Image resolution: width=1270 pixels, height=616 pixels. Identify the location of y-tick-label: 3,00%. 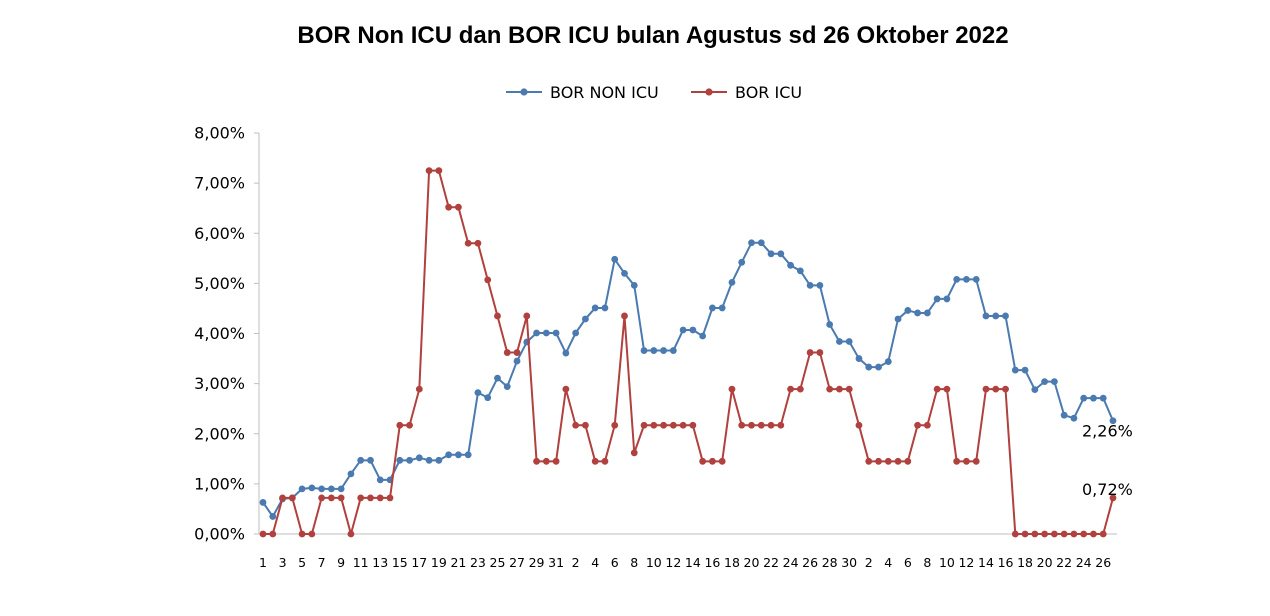
(219, 383).